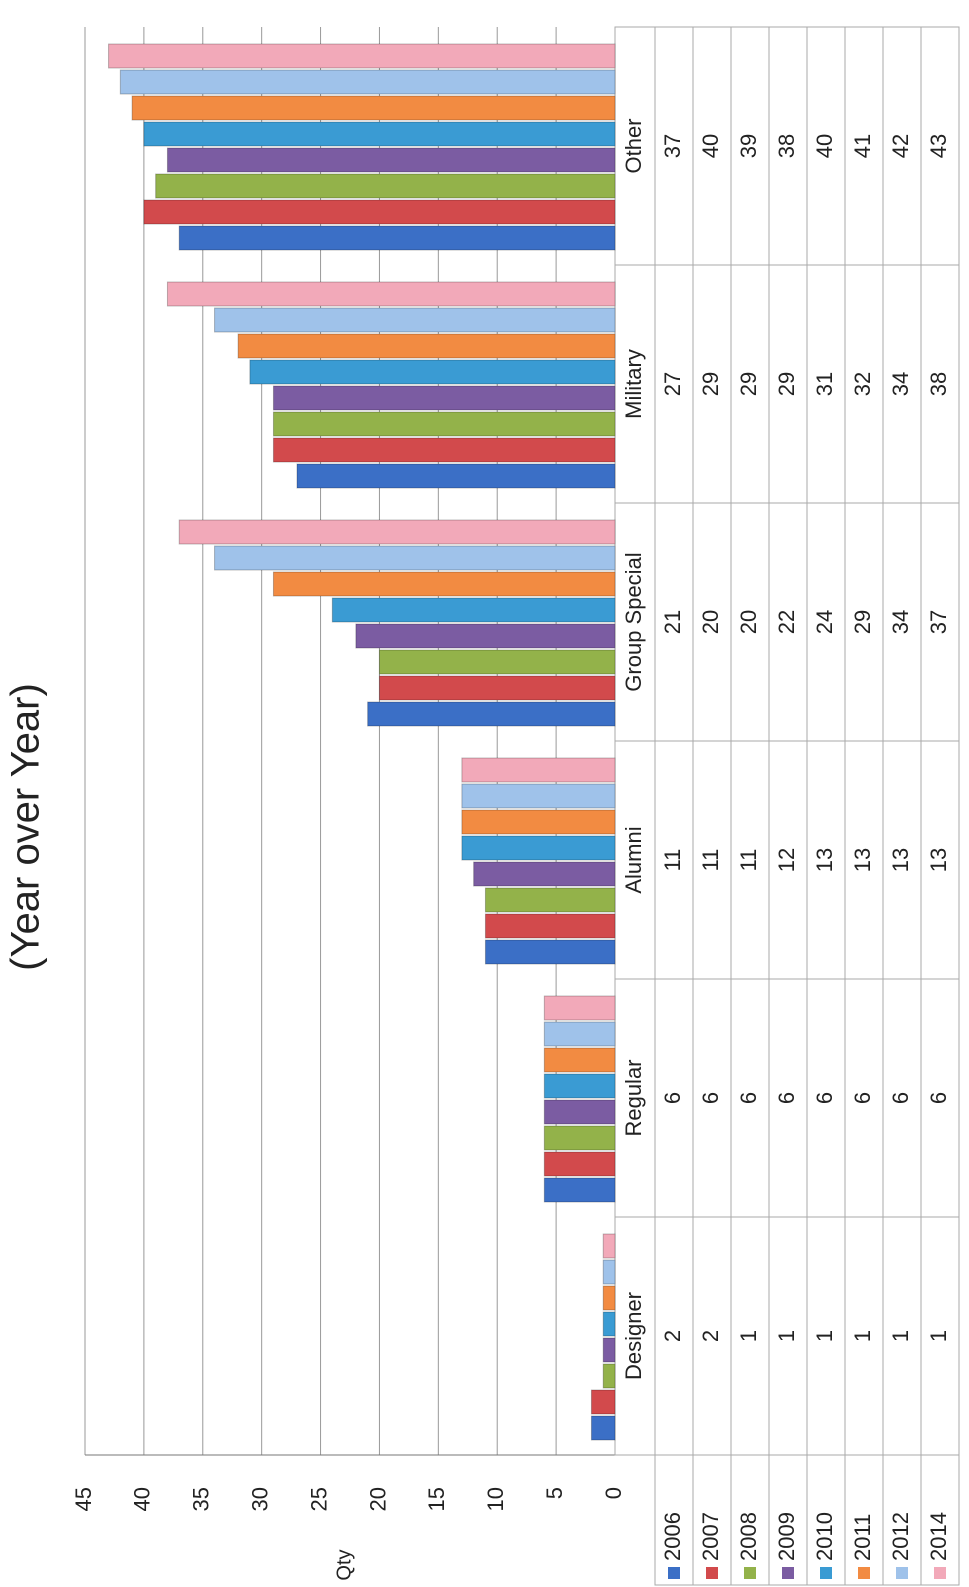 Image resolution: width=969 pixels, height=1587 pixels. I want to click on table-value: 31, so click(824, 384).